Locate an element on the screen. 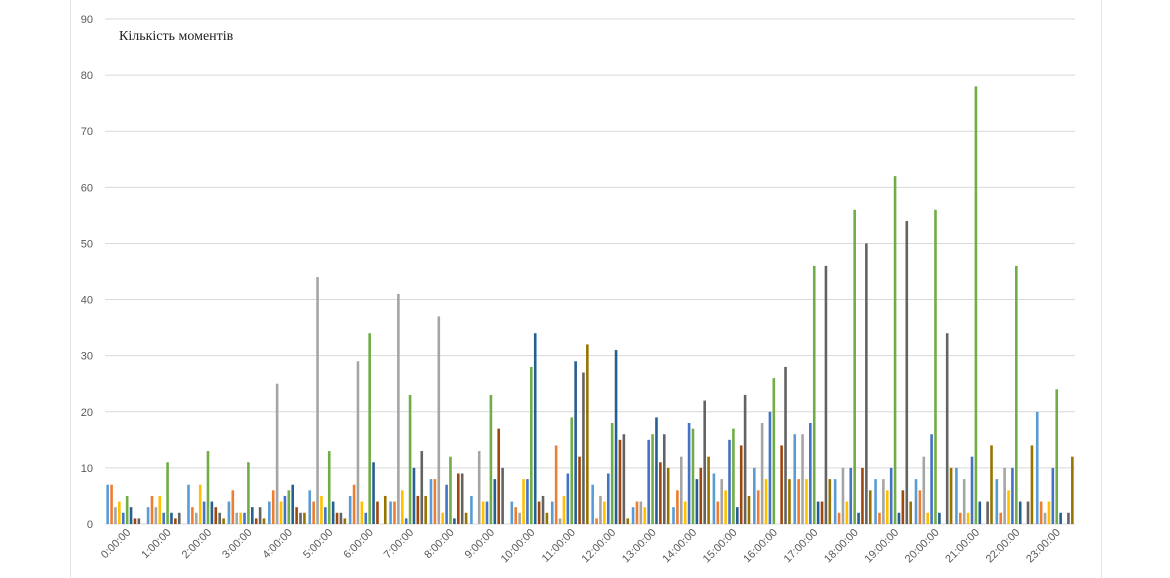 The width and height of the screenshot is (1170, 578). y-tick-label: 10 is located at coordinates (87, 469).